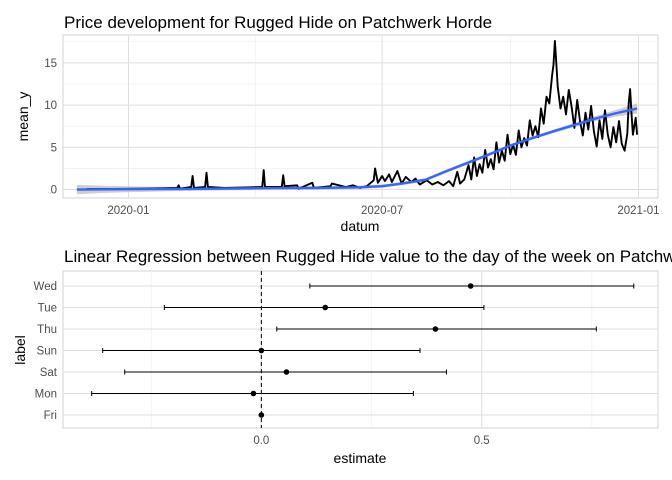 The image size is (672, 480). I want to click on y-tick-label: 5, so click(54, 148).